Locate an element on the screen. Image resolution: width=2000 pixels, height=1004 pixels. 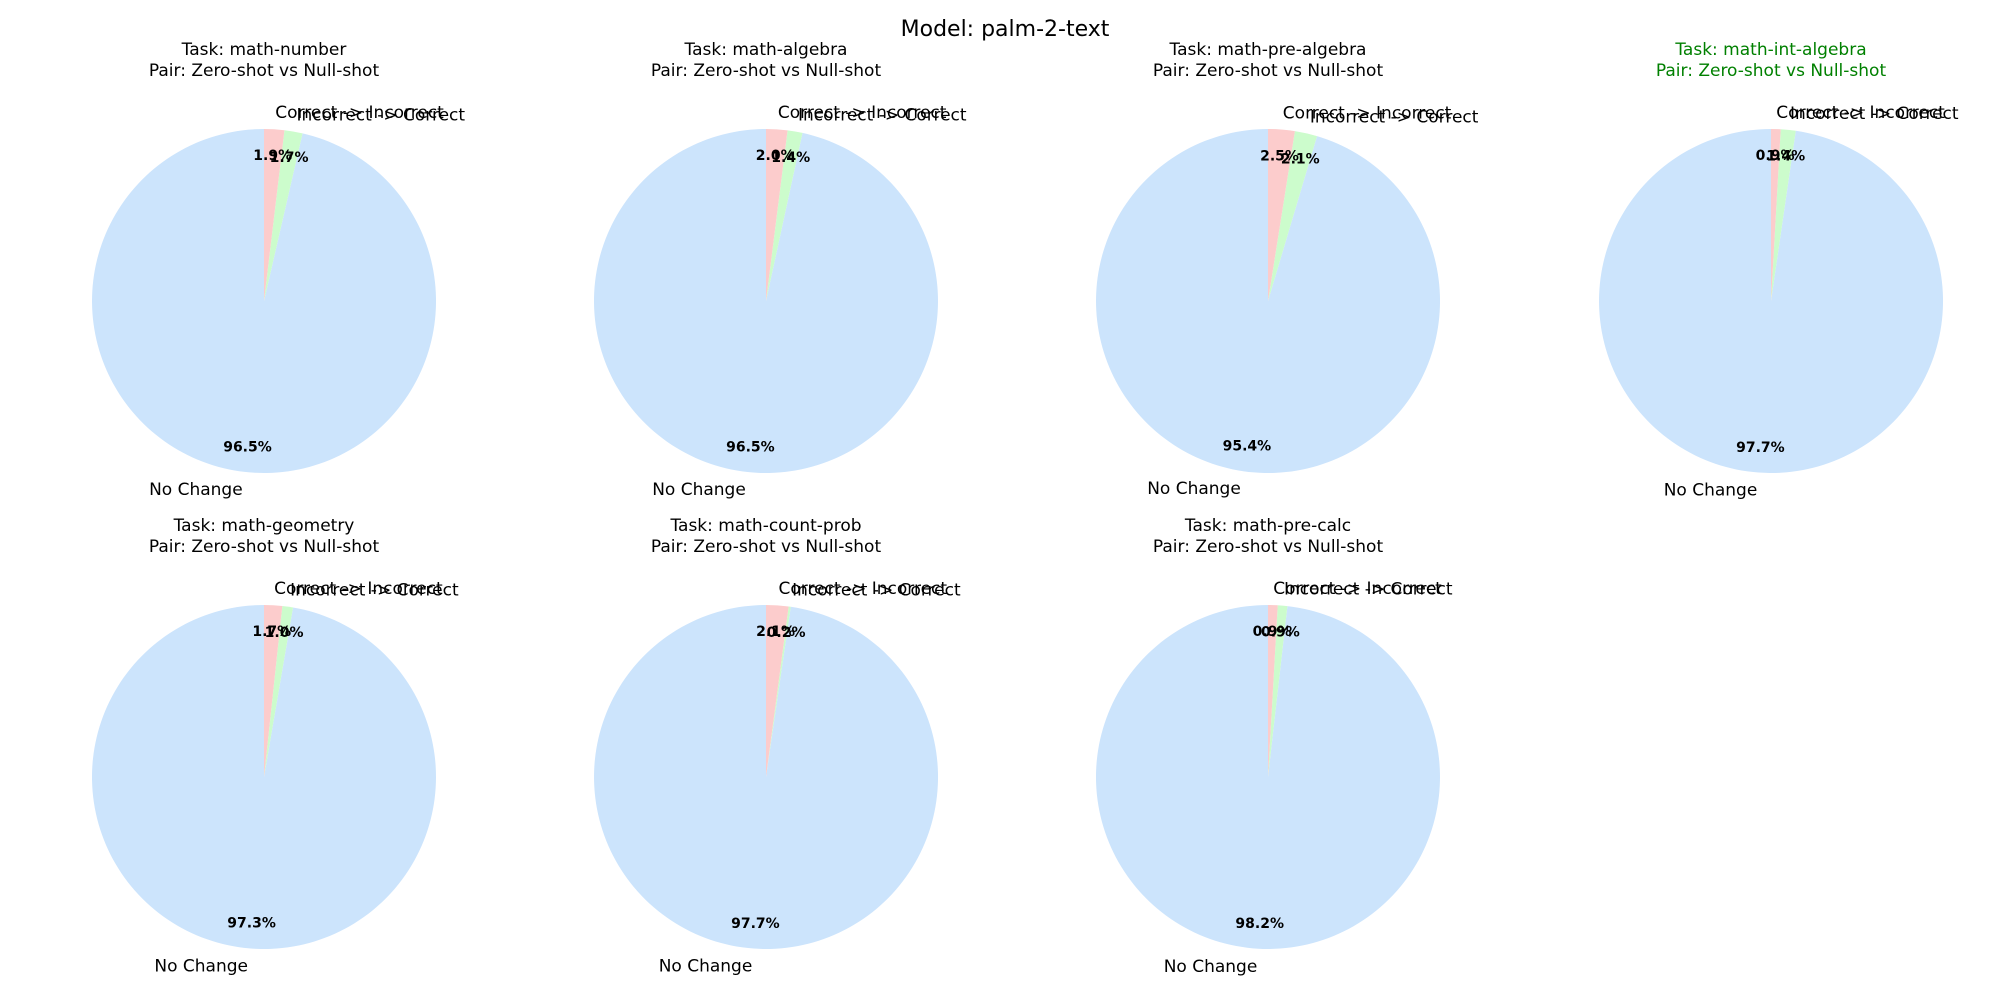
pie-percent-label: 1.0% is located at coordinates (284, 633).